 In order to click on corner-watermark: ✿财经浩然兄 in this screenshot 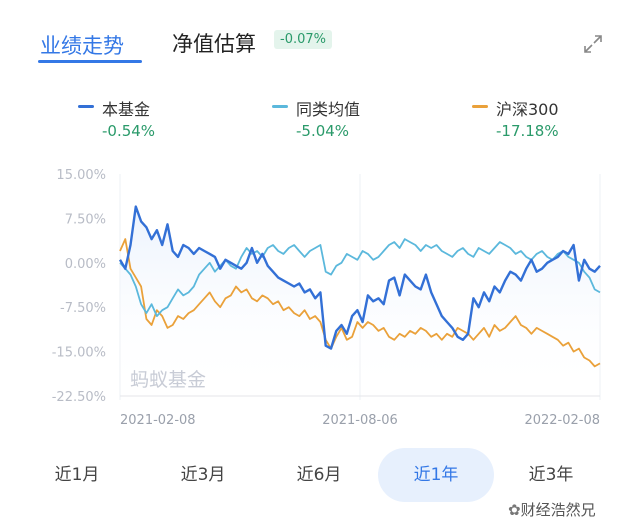, I will do `click(552, 509)`.